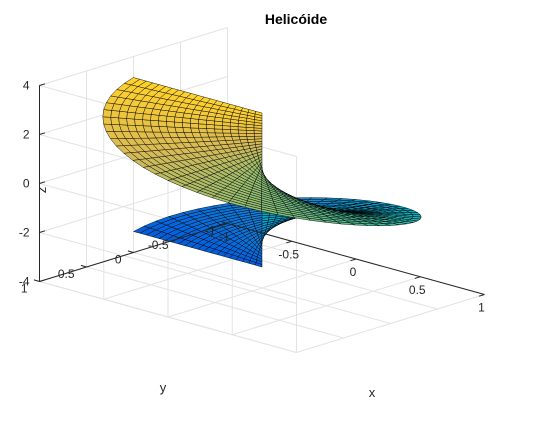  I want to click on z-tick-label: -2, so click(24, 233).